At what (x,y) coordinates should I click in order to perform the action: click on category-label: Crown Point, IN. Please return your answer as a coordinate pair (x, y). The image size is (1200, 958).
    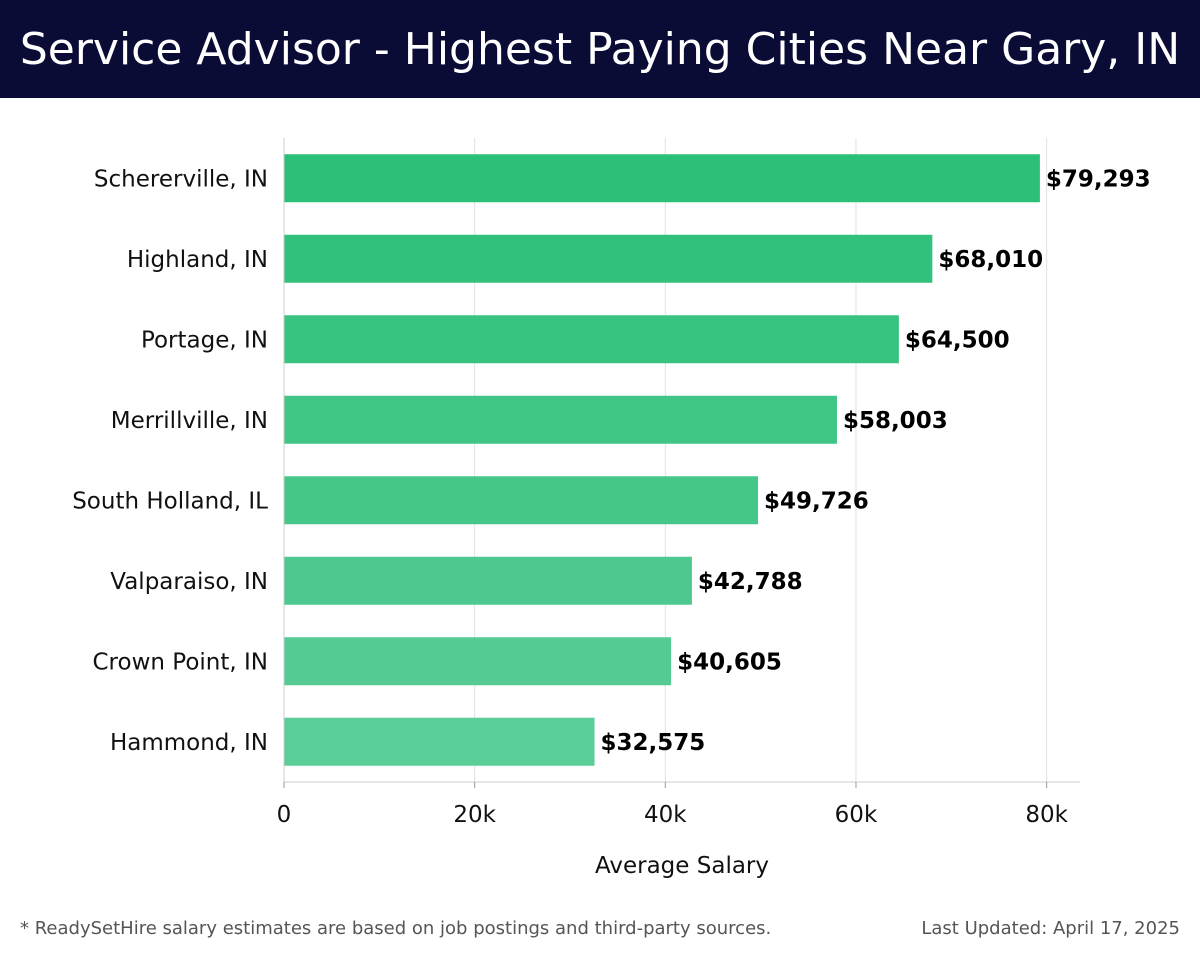
    Looking at the image, I should click on (181, 662).